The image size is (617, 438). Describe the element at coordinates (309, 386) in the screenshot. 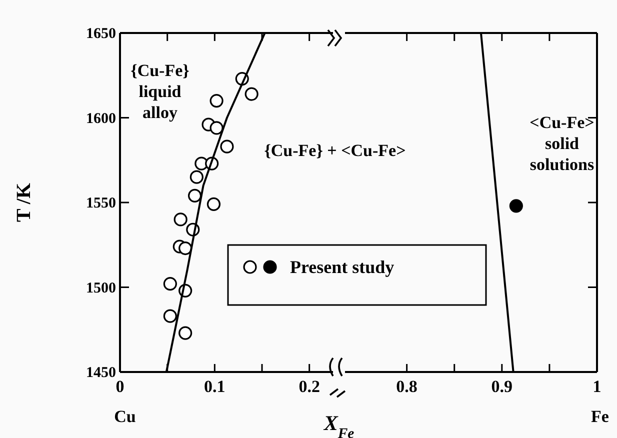

I see `x-tick-label: 0.2` at that location.